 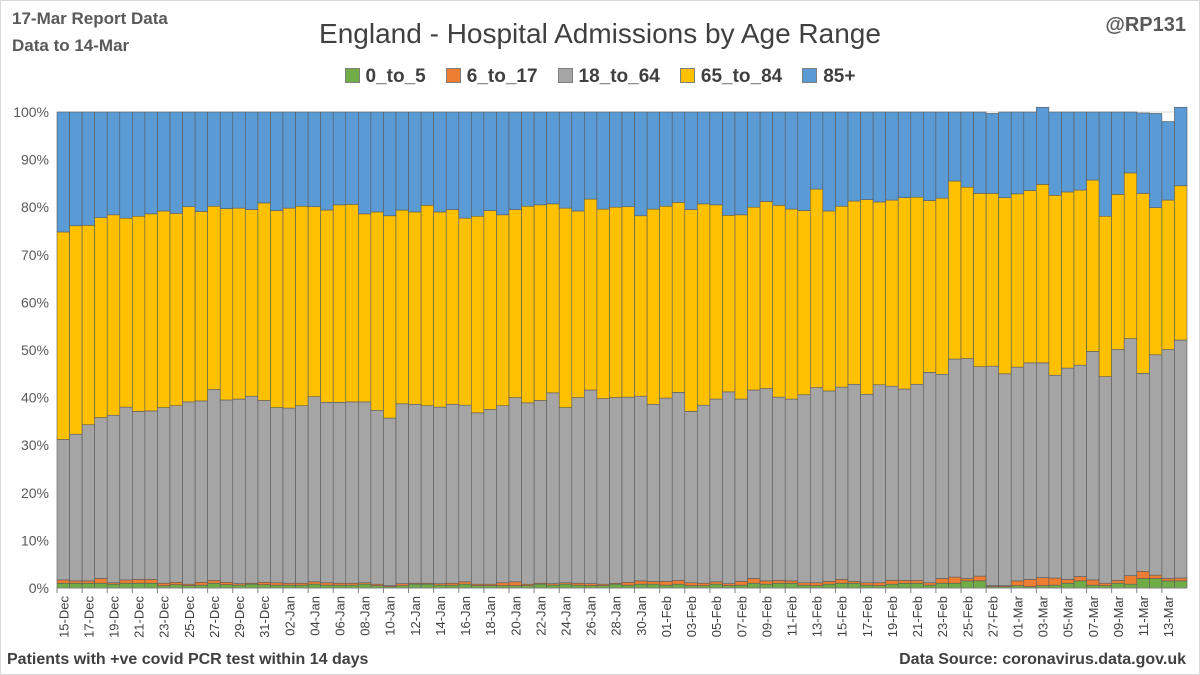 What do you see at coordinates (792, 616) in the screenshot?
I see `x-tick-label: 11-Feb` at bounding box center [792, 616].